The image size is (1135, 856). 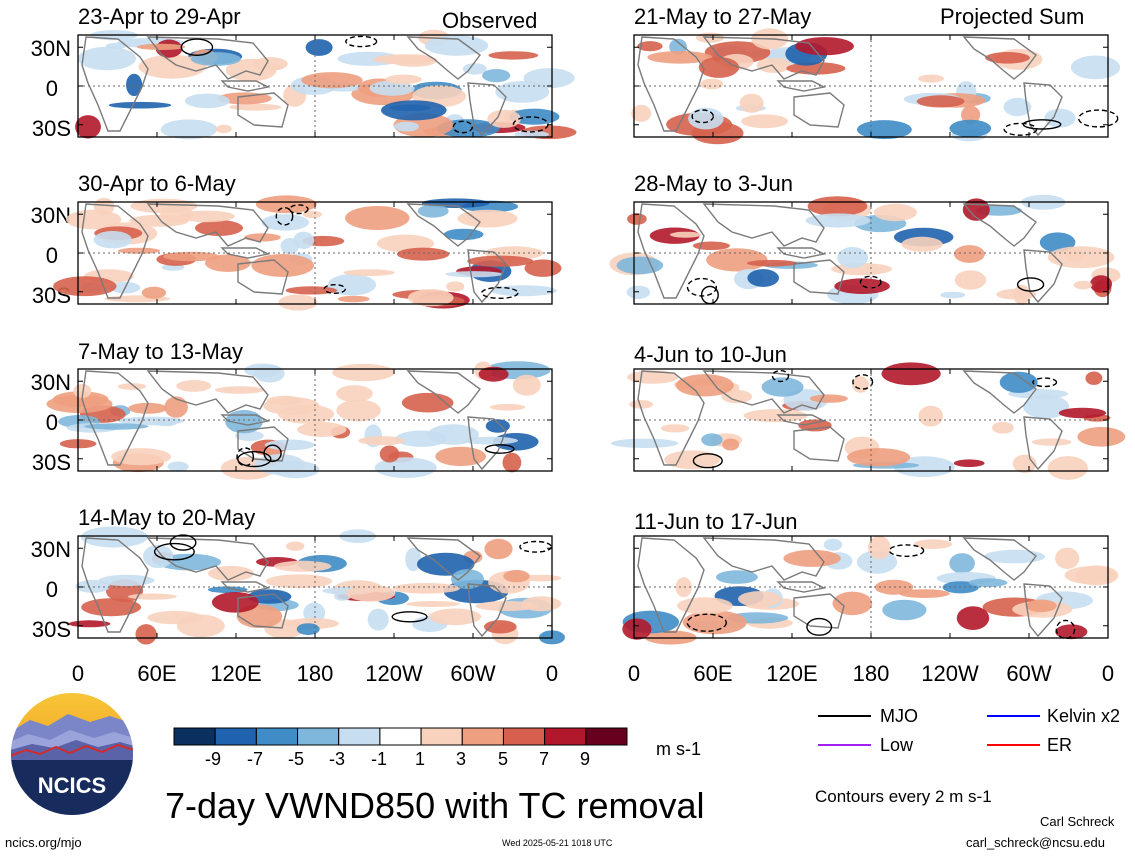 I want to click on ncics-logo: NCICS, so click(x=72, y=754).